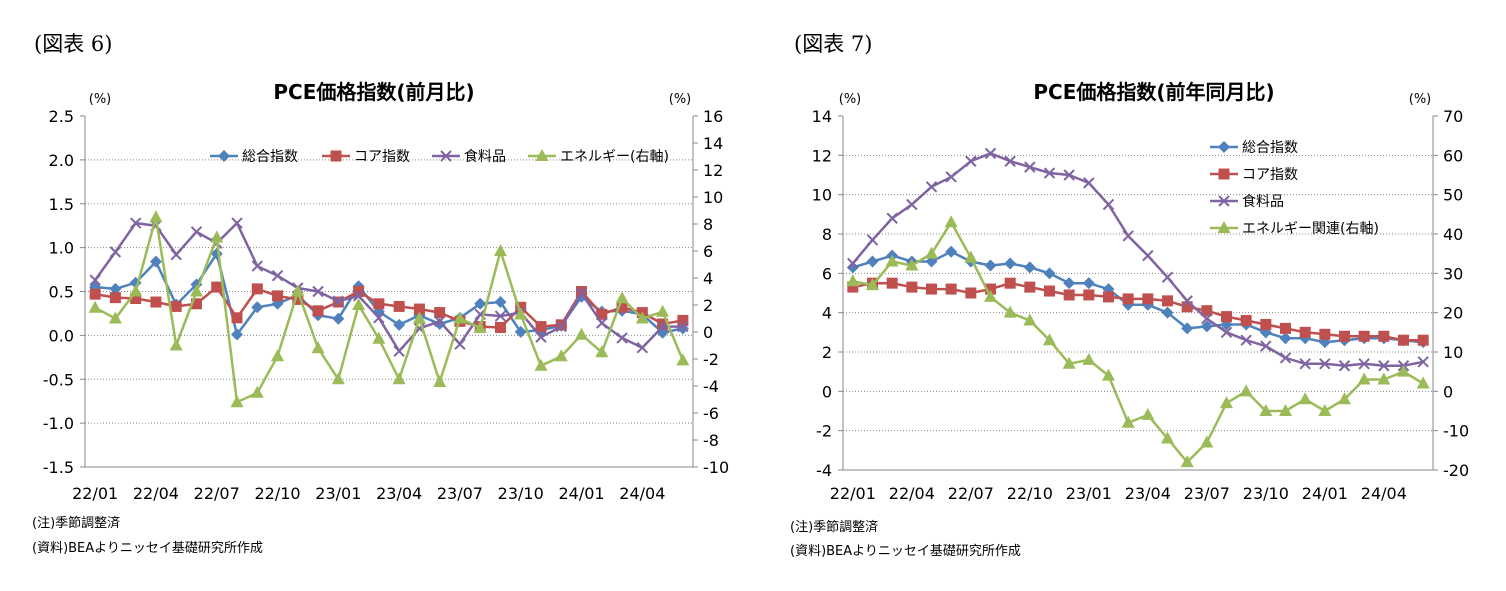  Describe the element at coordinates (853, 493) in the screenshot. I see `x-tick-label: 22/01` at that location.